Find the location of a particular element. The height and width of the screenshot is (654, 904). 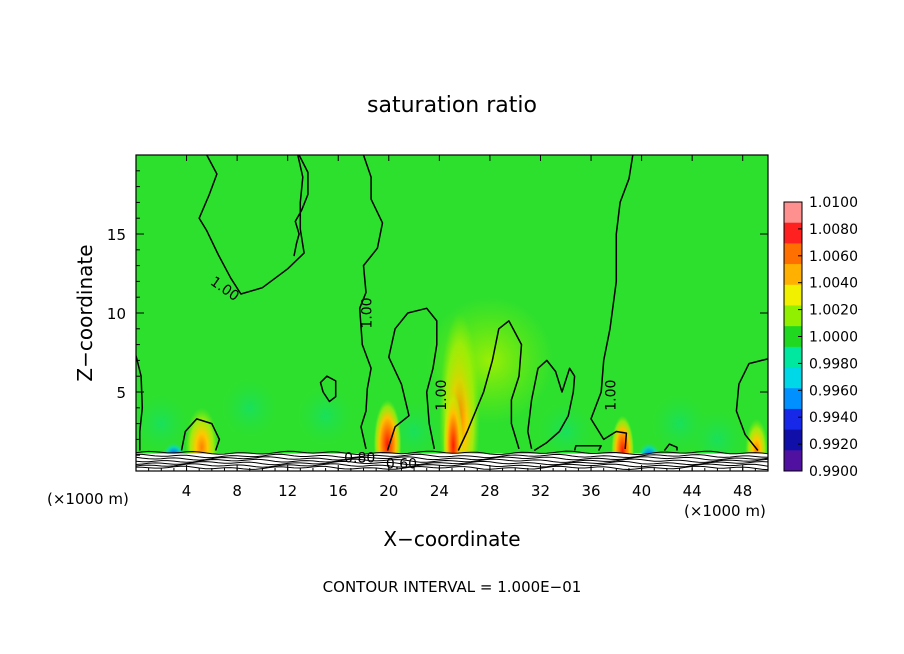

colorbar-label-10: 0.9900 is located at coordinates (833, 472).